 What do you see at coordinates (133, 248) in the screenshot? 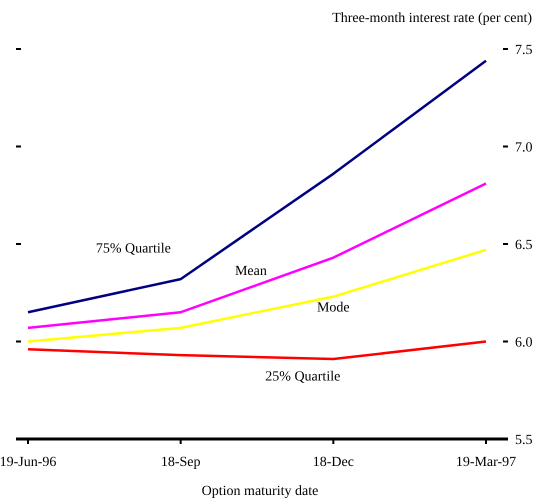
I see `series-label: 75% Quartile` at bounding box center [133, 248].